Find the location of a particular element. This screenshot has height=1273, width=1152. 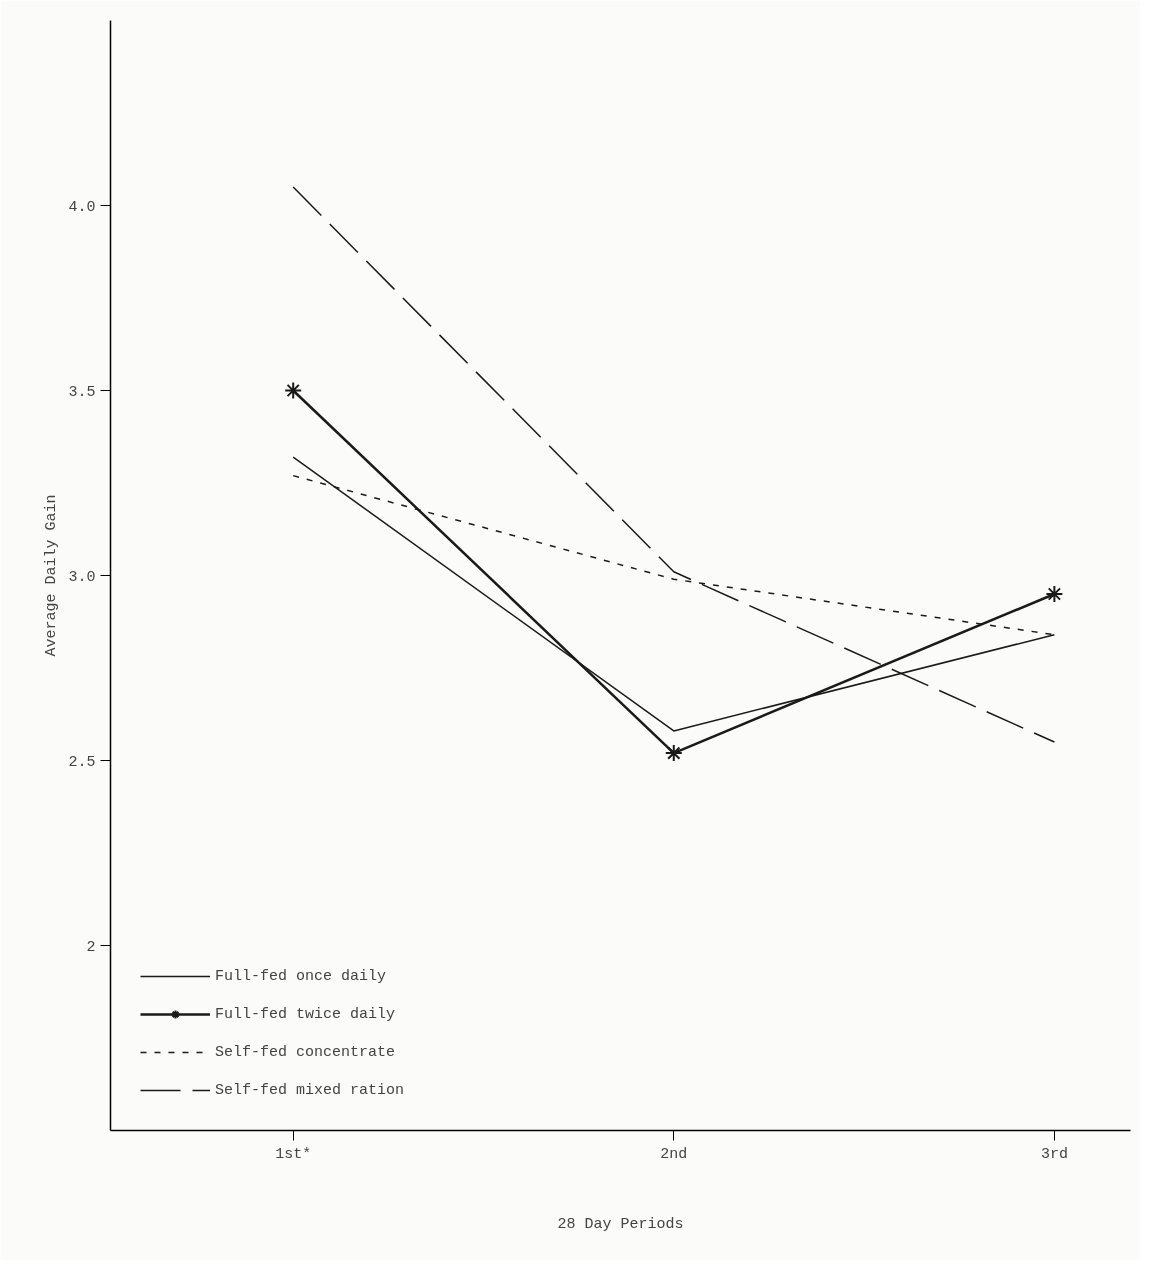

x-tick-label: 1st* is located at coordinates (293, 1154).